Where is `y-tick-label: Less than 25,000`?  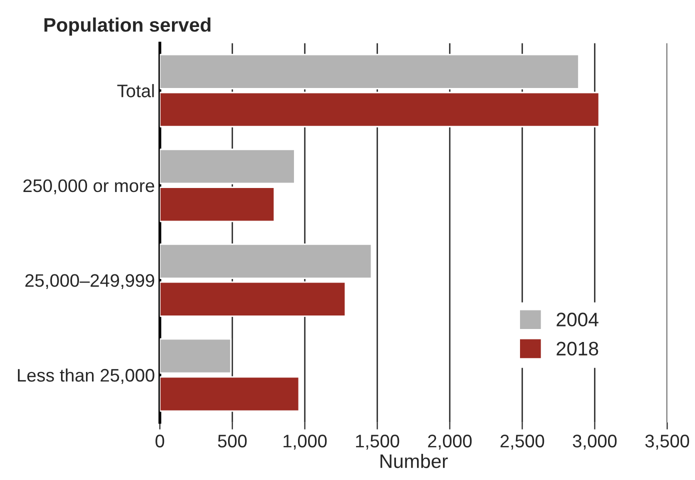 y-tick-label: Less than 25,000 is located at coordinates (86, 376).